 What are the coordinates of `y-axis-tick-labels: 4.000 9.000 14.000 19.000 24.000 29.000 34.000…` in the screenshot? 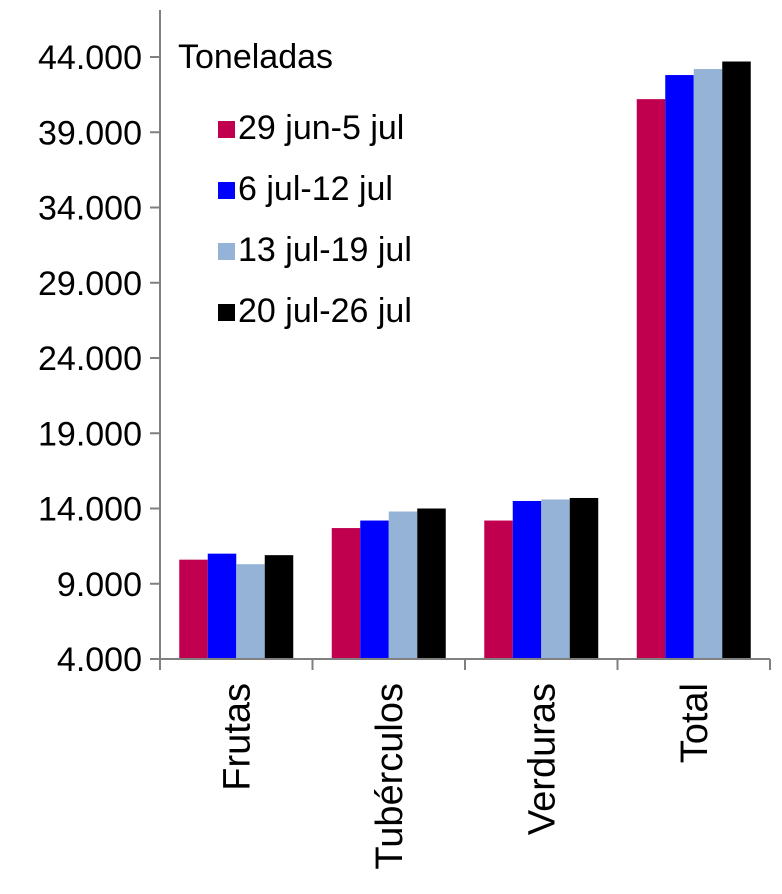 It's located at (90, 359).